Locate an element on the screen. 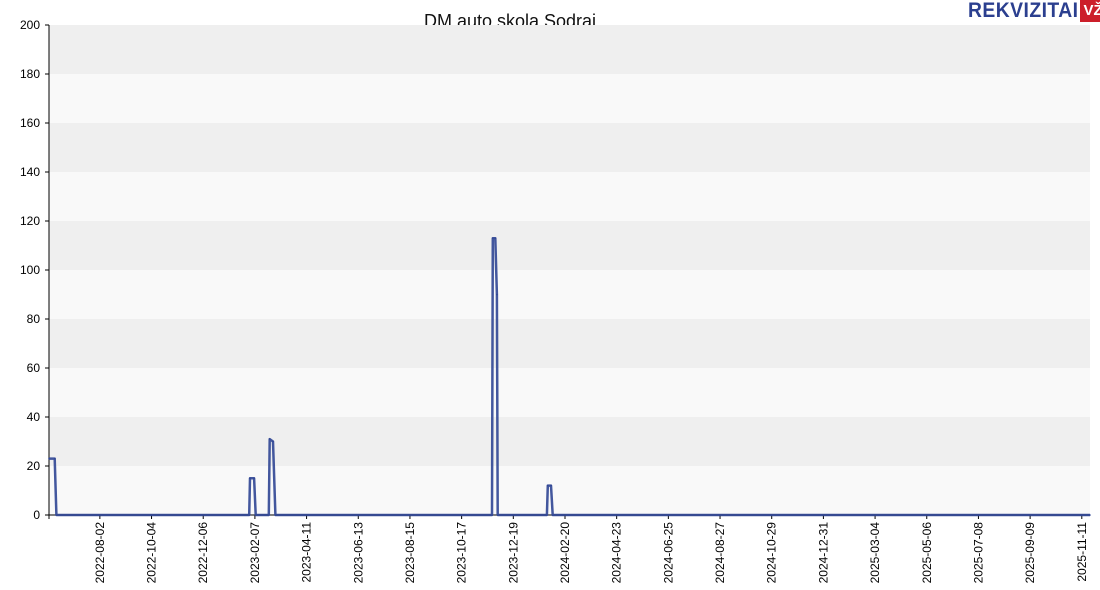 This screenshot has height=590, width=1100. x-tick-label: 2024-12-31 is located at coordinates (823, 553).